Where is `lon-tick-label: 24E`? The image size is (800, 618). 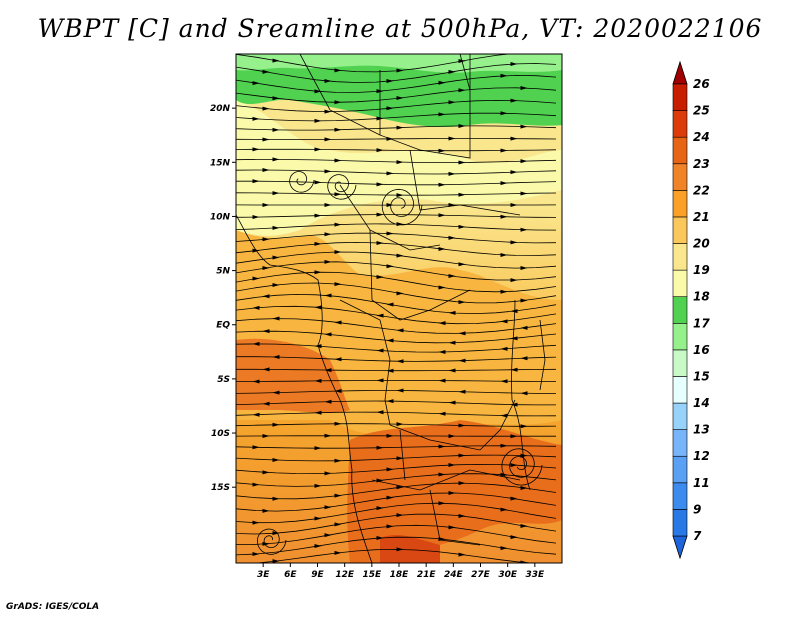 lon-tick-label: 24E is located at coordinates (454, 575).